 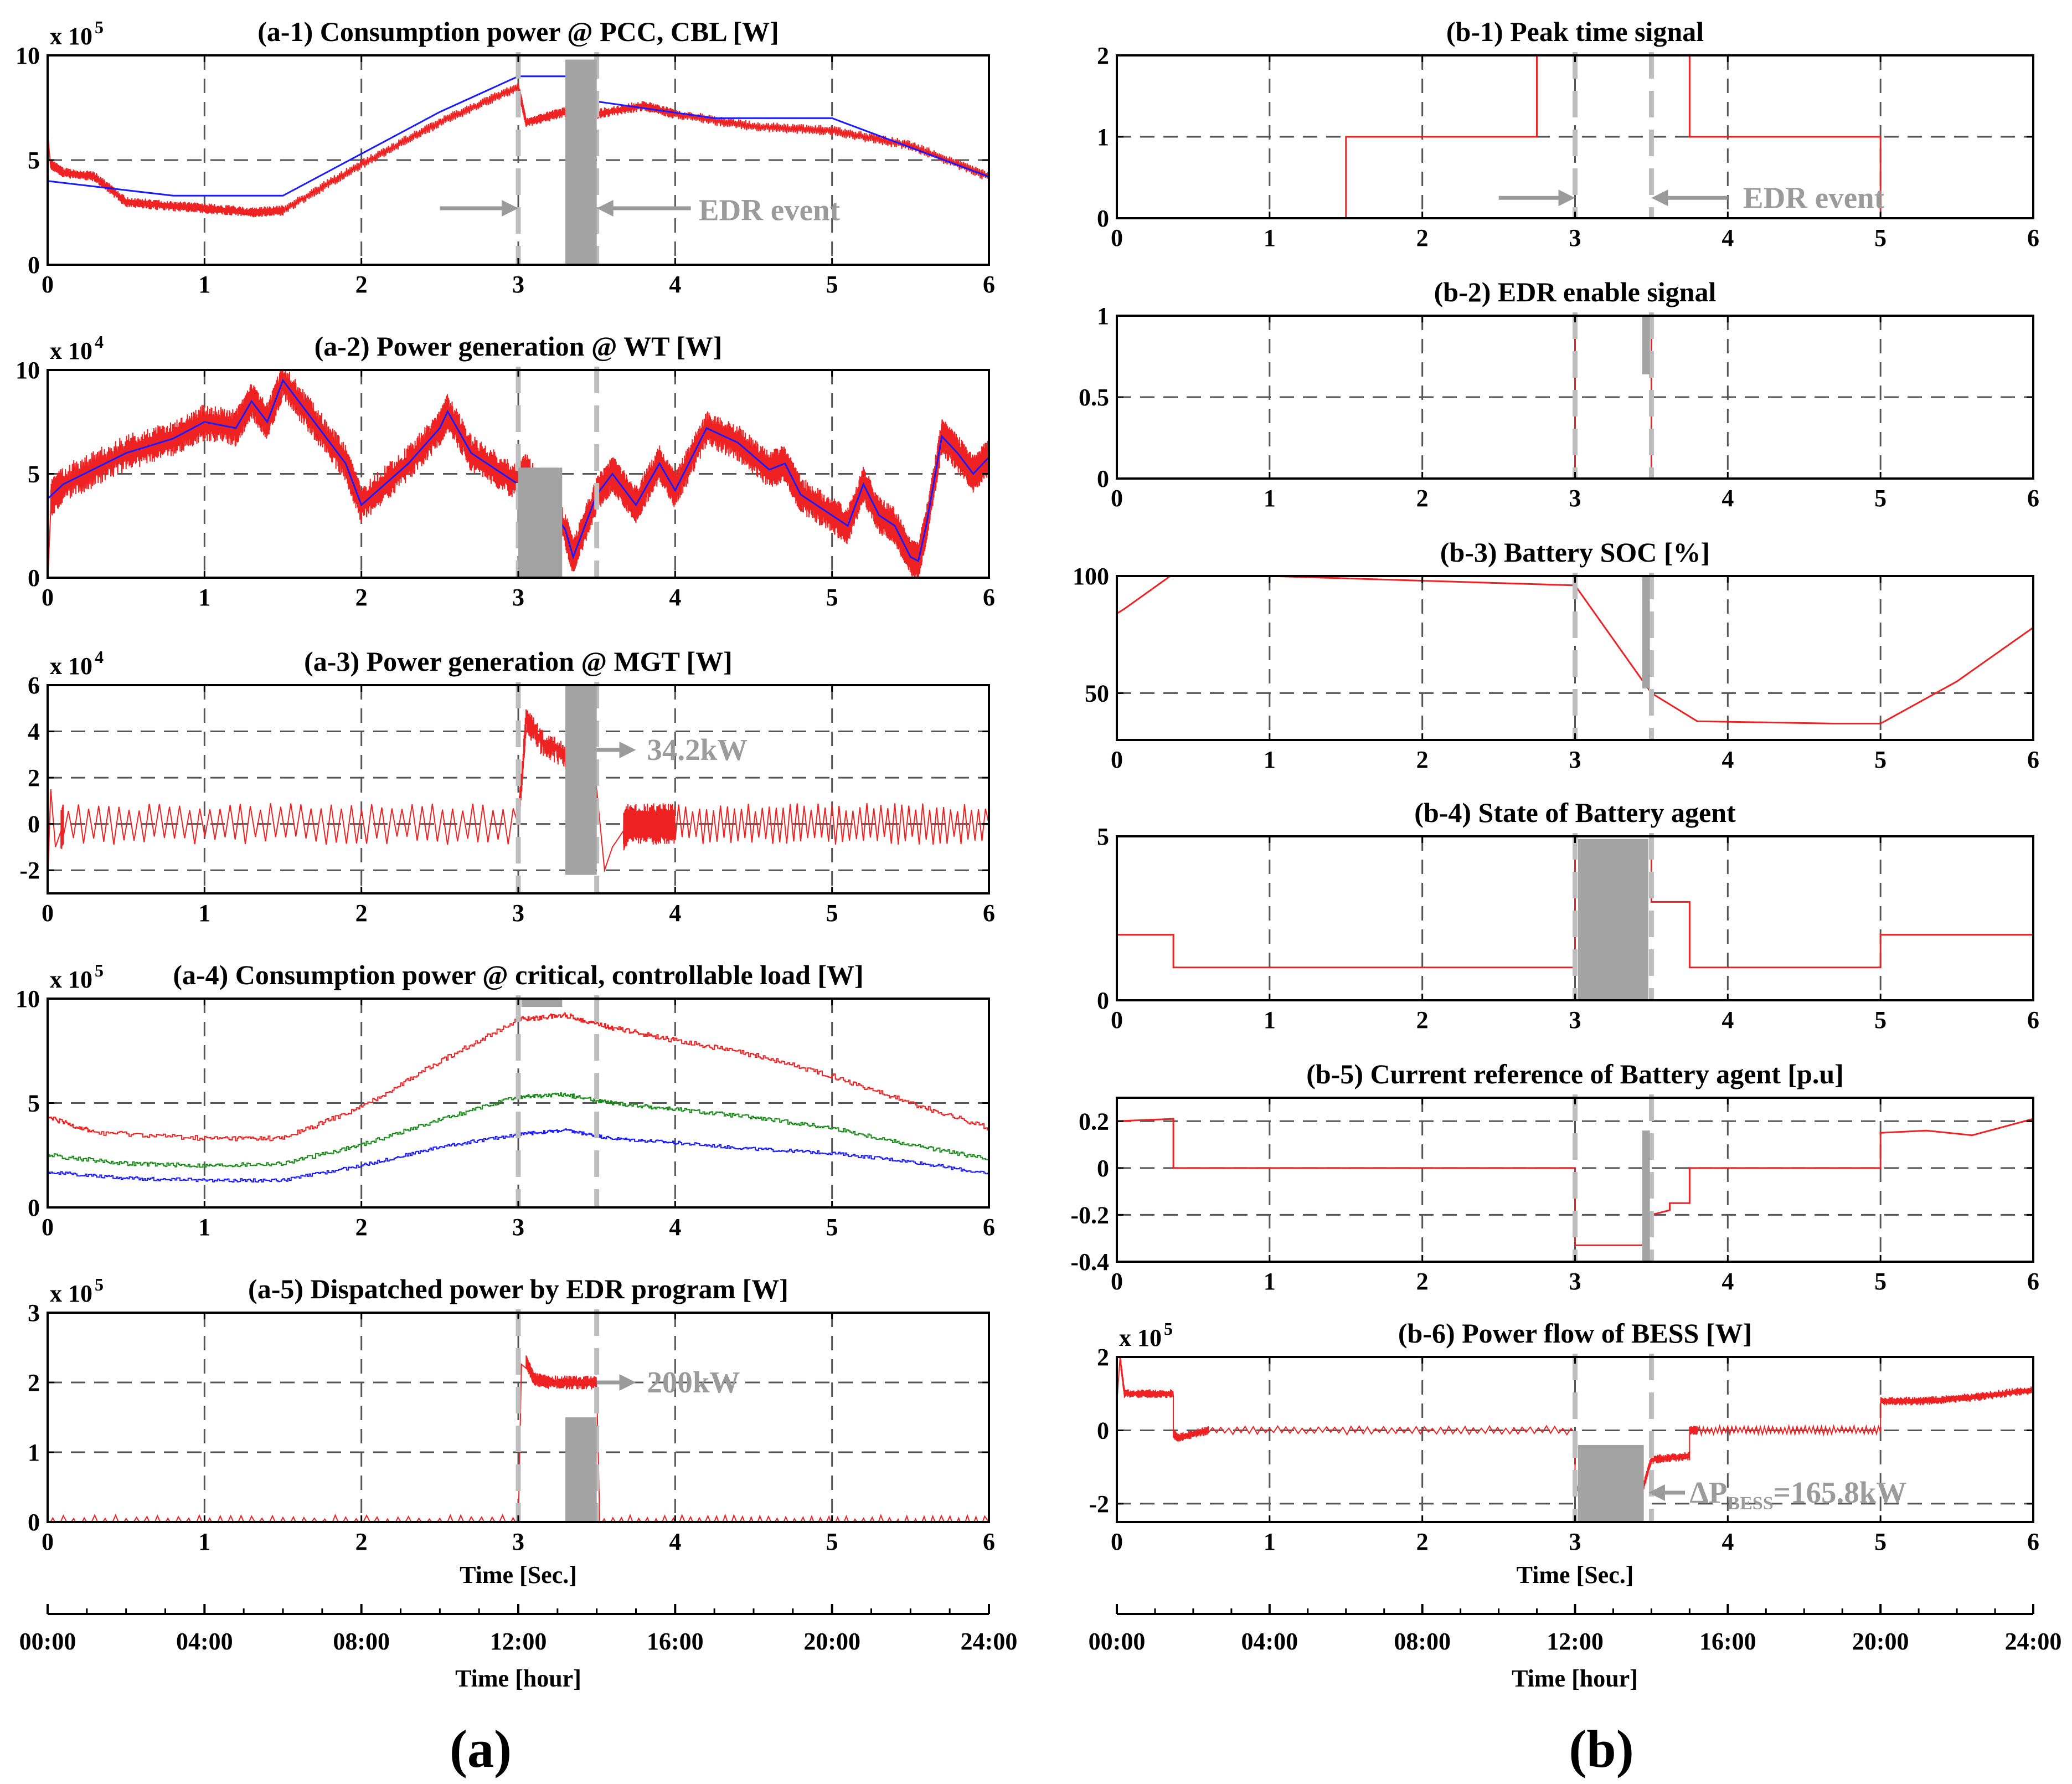 I want to click on hour-tick-label: 08:00, so click(x=1422, y=1641).